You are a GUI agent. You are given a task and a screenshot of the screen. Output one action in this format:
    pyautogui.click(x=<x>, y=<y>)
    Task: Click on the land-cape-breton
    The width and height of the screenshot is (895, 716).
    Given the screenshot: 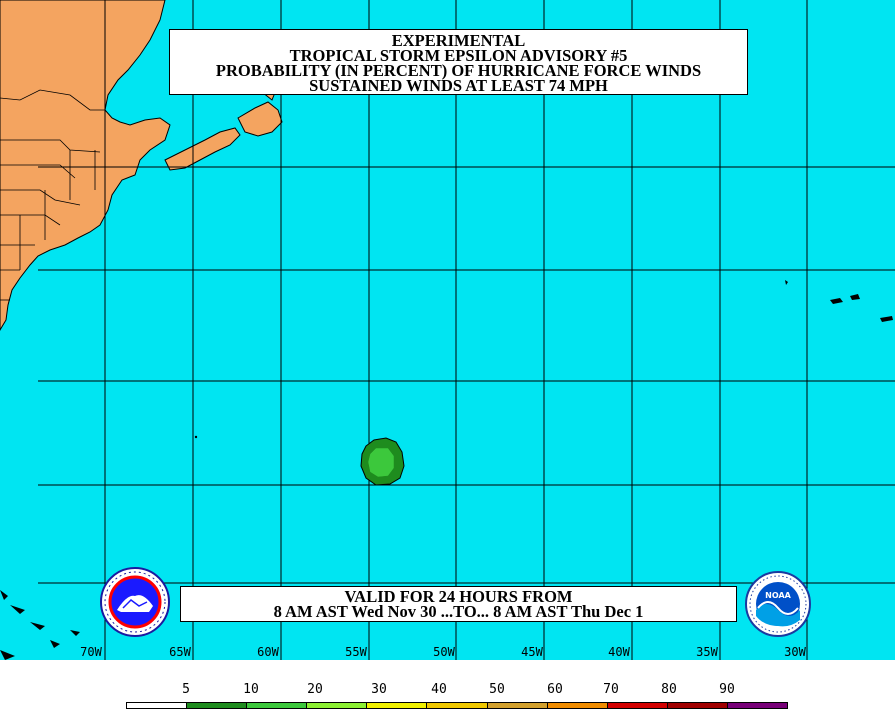 What is the action you would take?
    pyautogui.click(x=260, y=119)
    